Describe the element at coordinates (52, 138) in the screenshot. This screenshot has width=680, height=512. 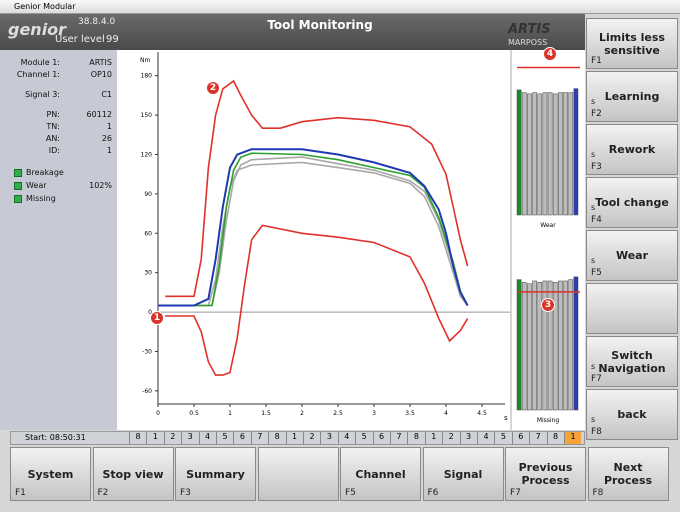
I see `info-label: AN:` at that location.